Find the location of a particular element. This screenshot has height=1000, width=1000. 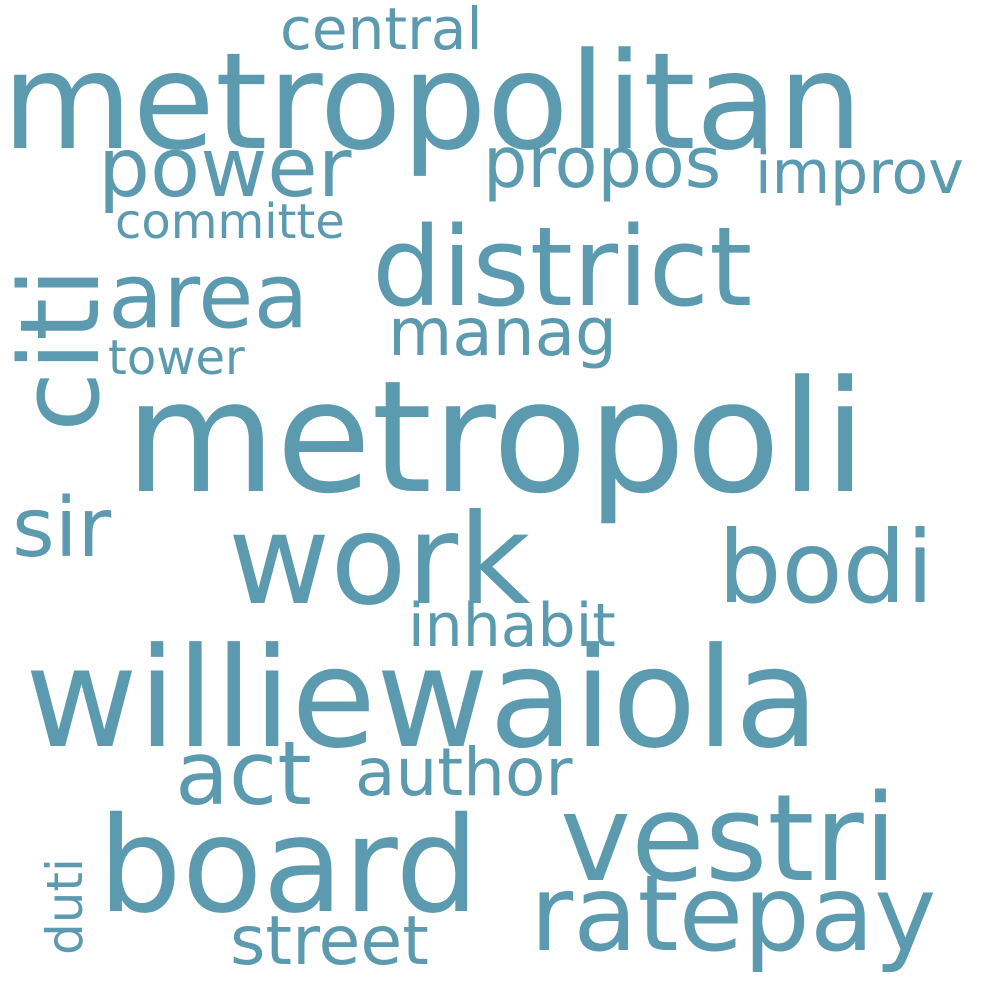

word-committe: committe is located at coordinates (230, 222).